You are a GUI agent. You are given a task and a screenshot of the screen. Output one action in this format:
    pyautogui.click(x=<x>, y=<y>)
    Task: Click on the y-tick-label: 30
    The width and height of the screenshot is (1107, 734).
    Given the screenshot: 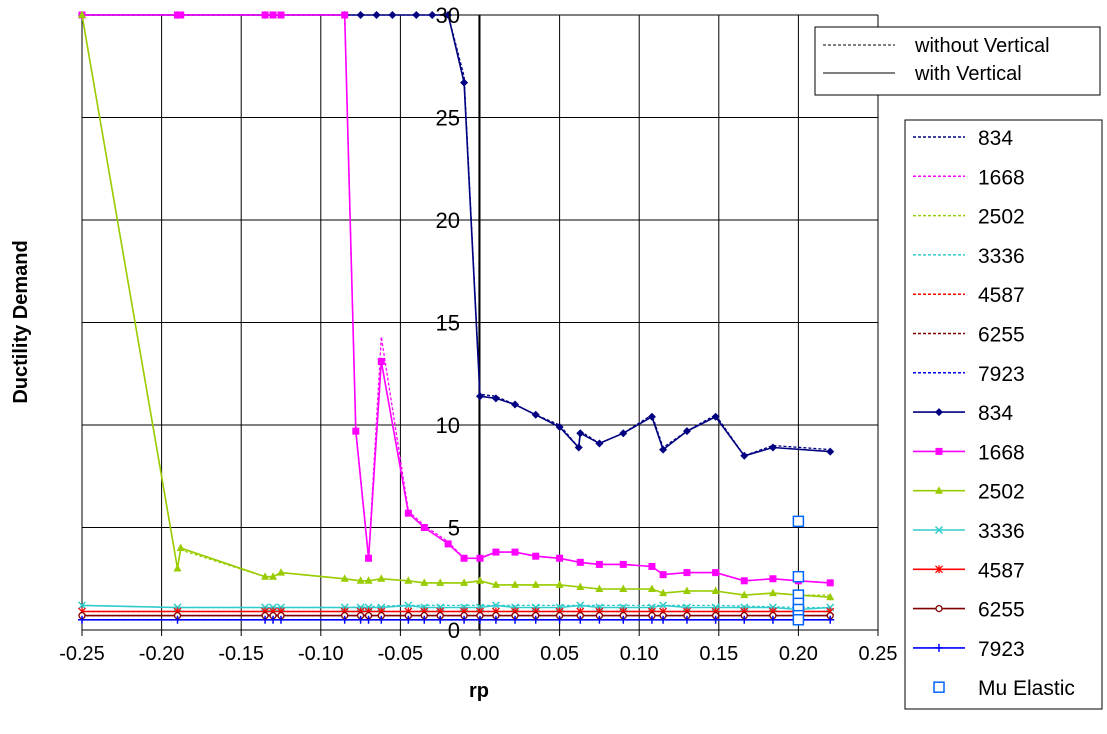 What is the action you would take?
    pyautogui.click(x=448, y=15)
    